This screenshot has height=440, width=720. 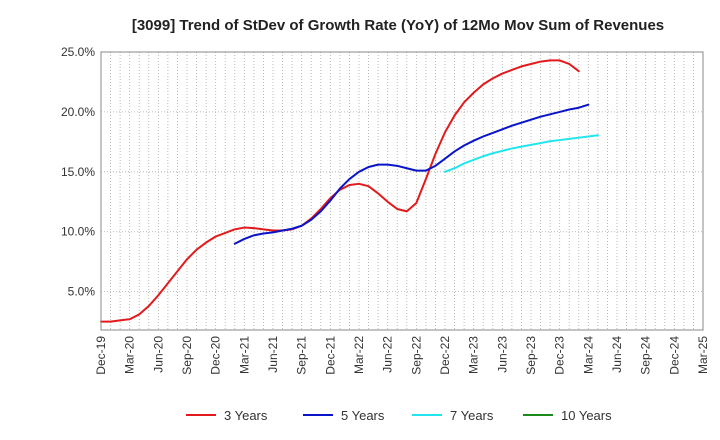 I want to click on x-tick-label: Mar-21, so click(x=244, y=355).